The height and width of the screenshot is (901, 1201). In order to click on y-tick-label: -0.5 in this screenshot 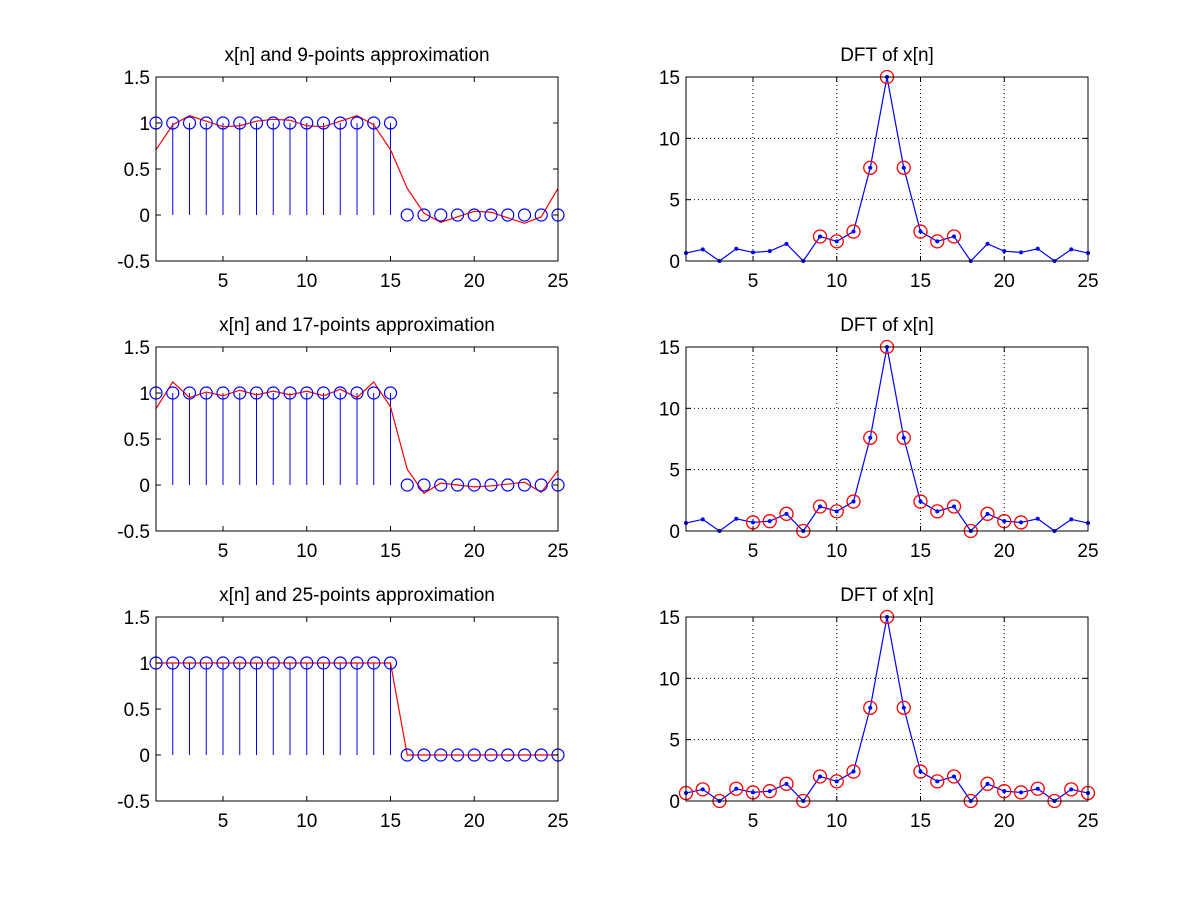, I will do `click(133, 532)`.